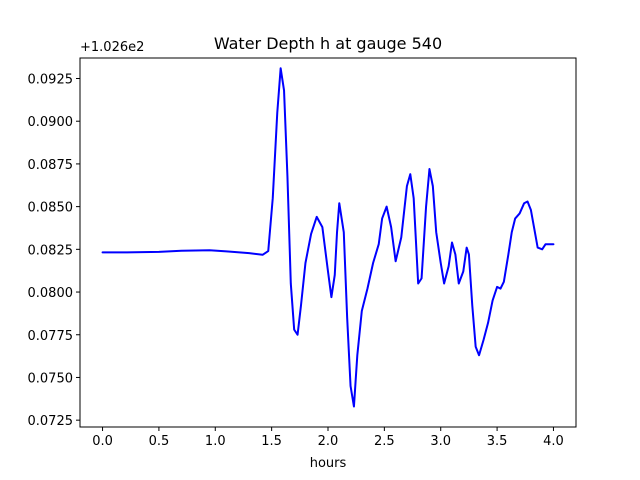 The height and width of the screenshot is (480, 640). What do you see at coordinates (51, 122) in the screenshot?
I see `y-tick-label: 0.0900` at bounding box center [51, 122].